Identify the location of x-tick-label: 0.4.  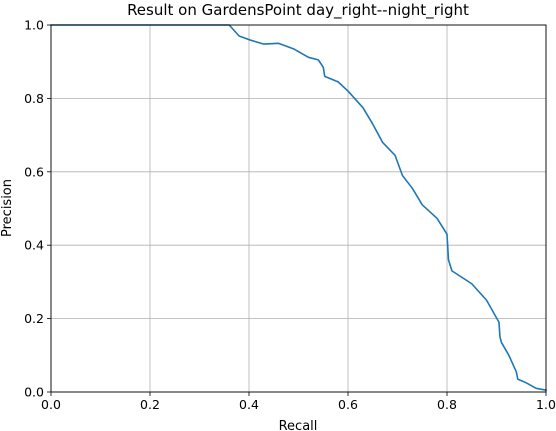
(249, 404).